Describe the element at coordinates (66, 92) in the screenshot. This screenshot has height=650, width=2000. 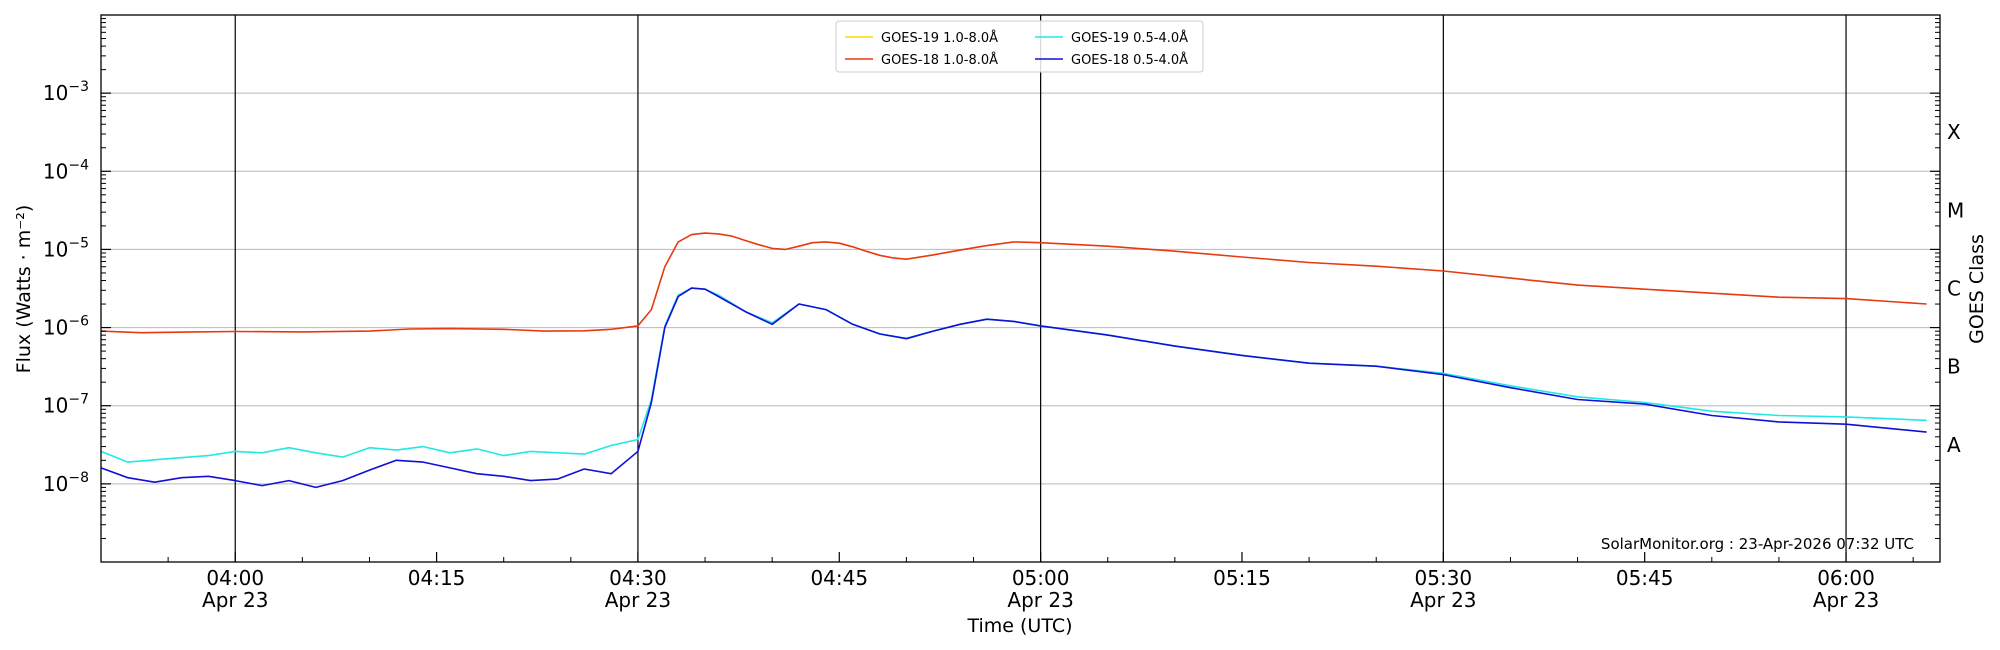
I see `y-tick-label: 10⁻³` at that location.